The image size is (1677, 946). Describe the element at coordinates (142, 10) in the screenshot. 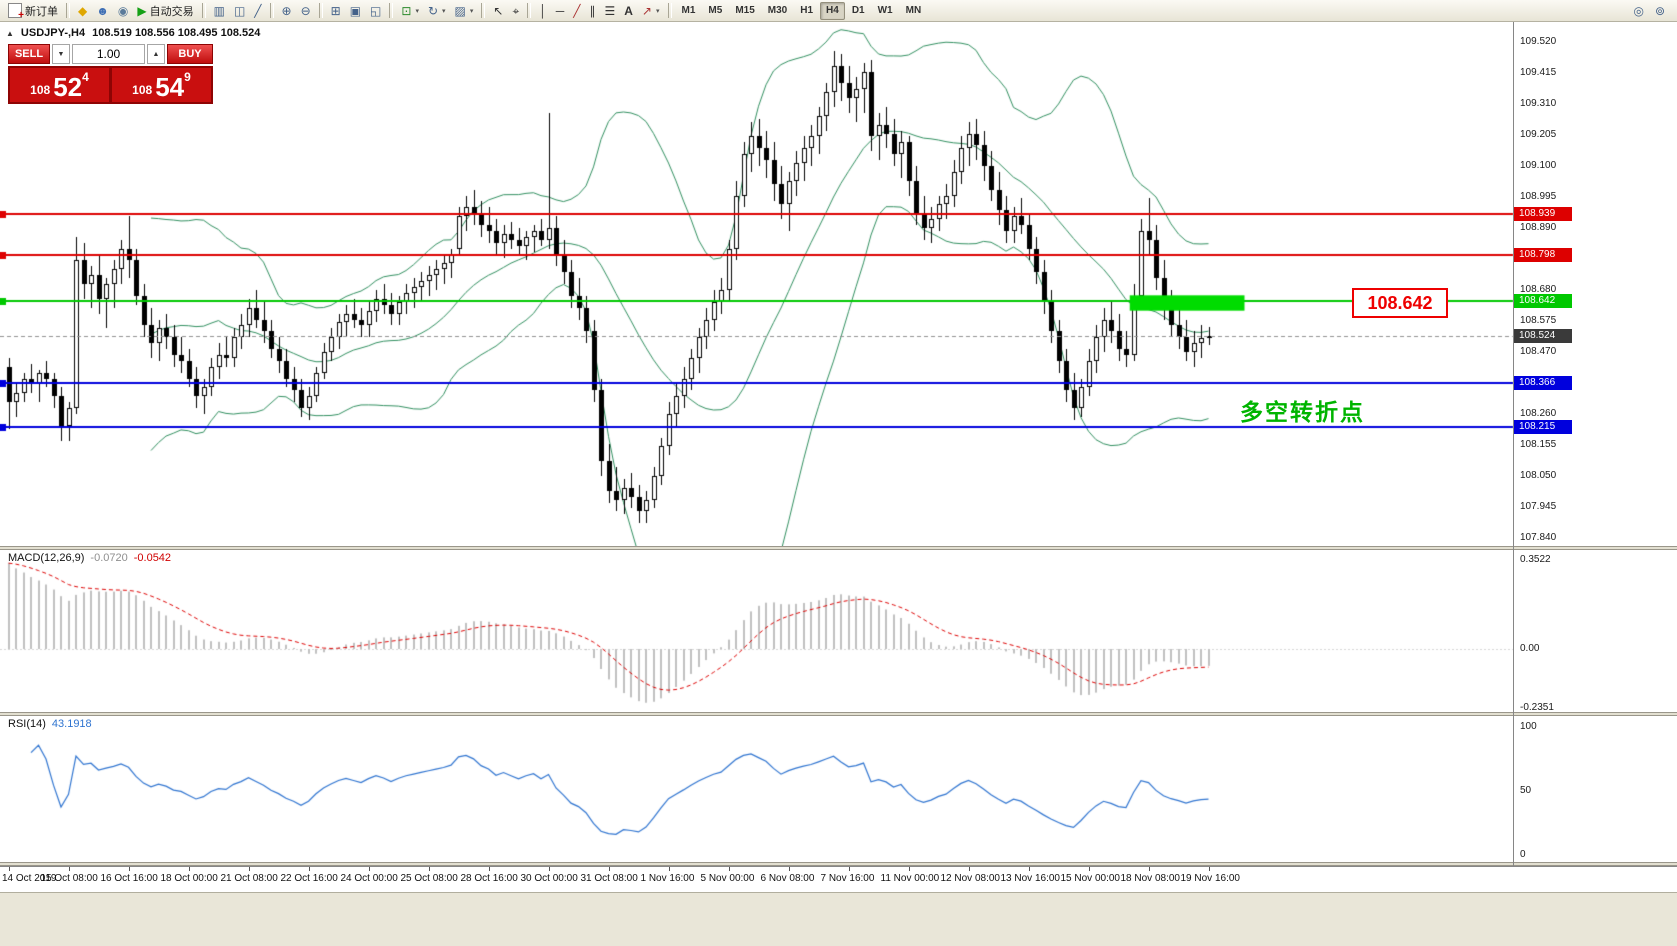

I see `autotrading-play-icon: ▶` at that location.